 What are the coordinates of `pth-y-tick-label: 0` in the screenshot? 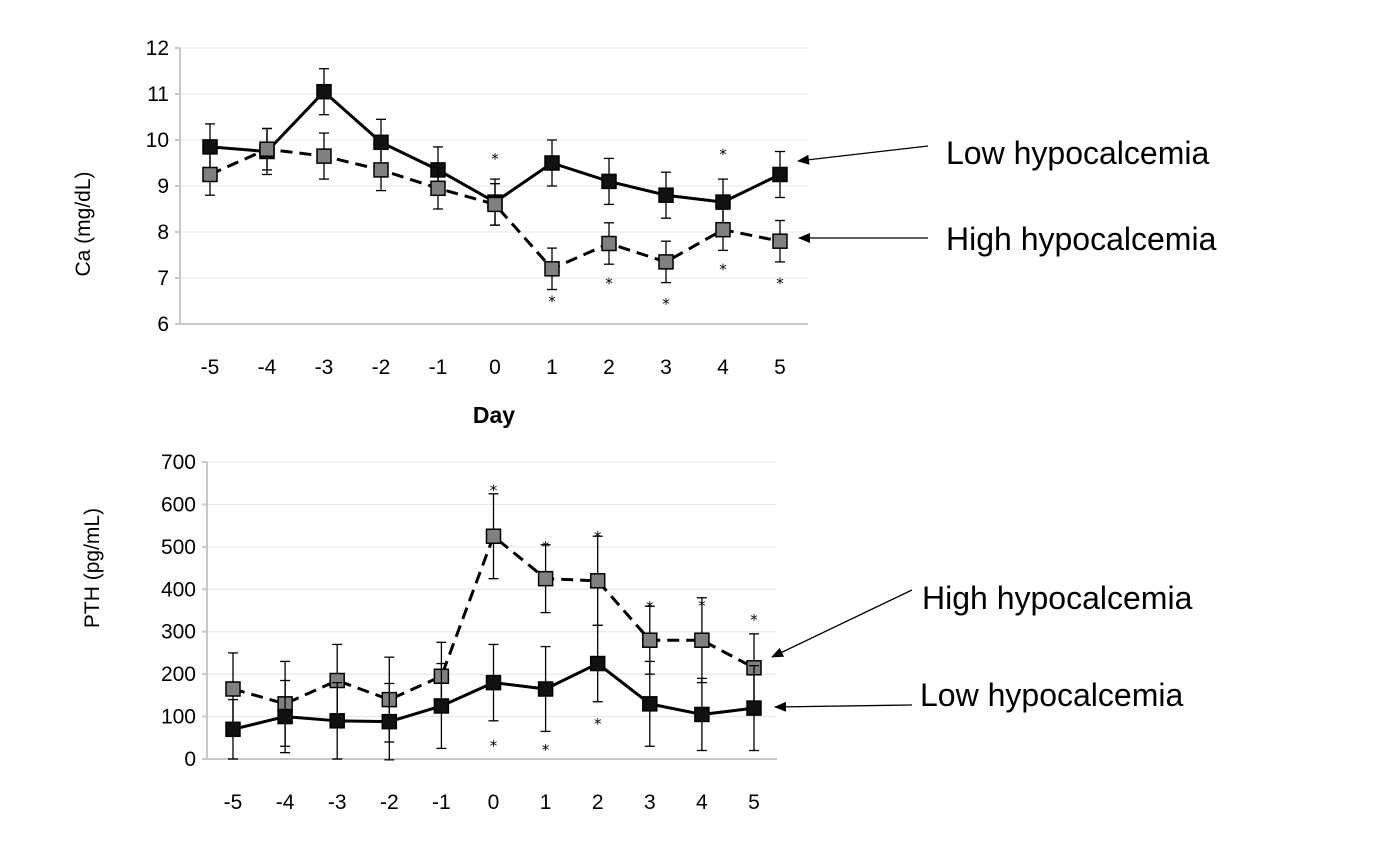 It's located at (190, 759).